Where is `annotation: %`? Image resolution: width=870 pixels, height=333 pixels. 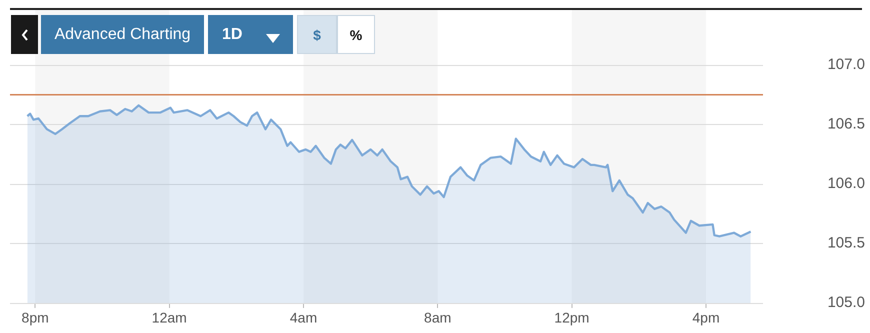
annotation: % is located at coordinates (356, 34).